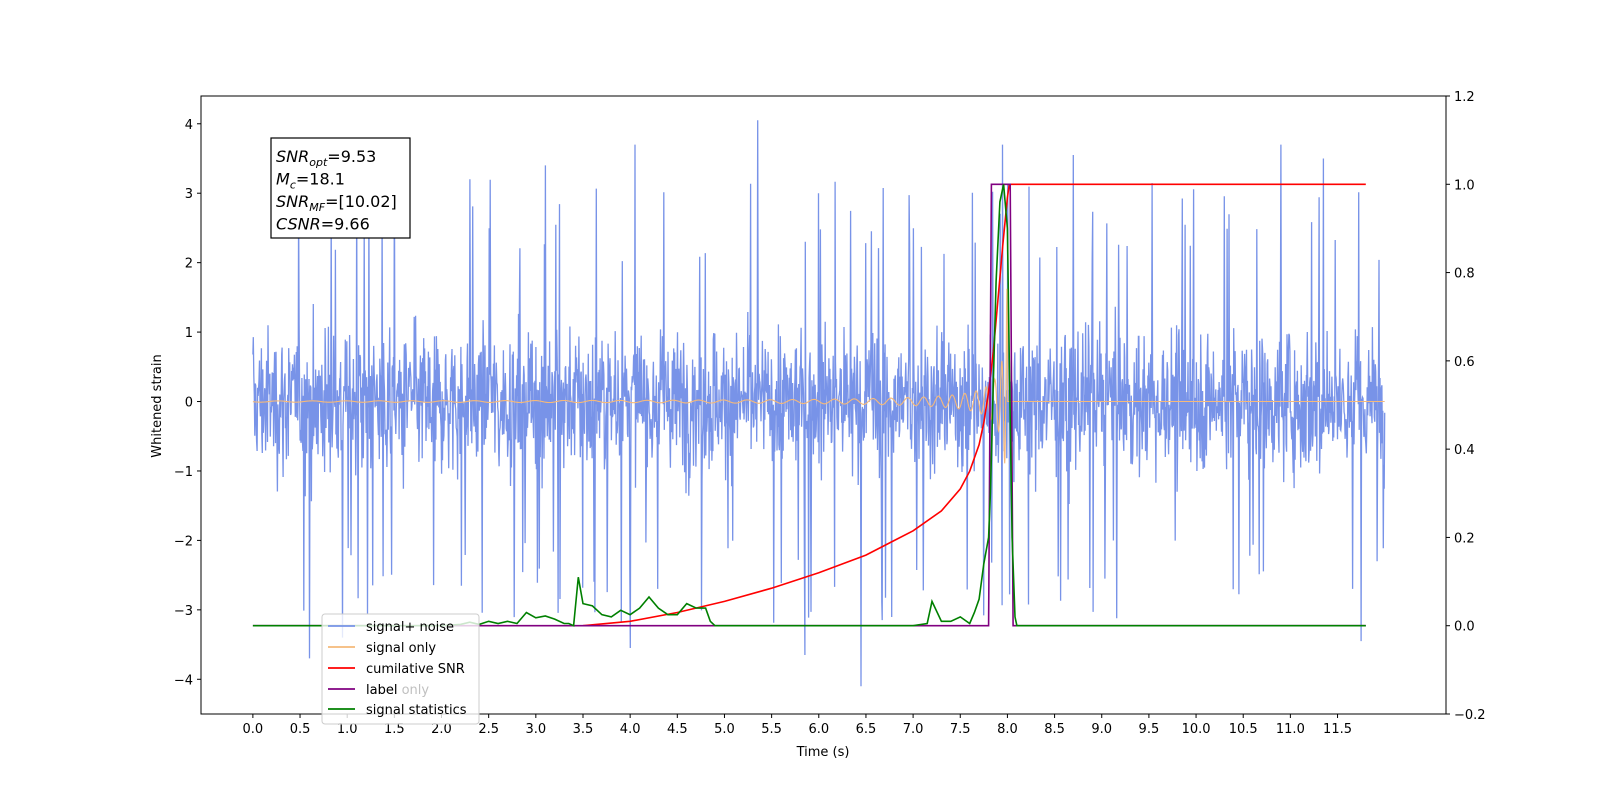  Describe the element at coordinates (345, 224) in the screenshot. I see `info-value: =9.66` at that location.